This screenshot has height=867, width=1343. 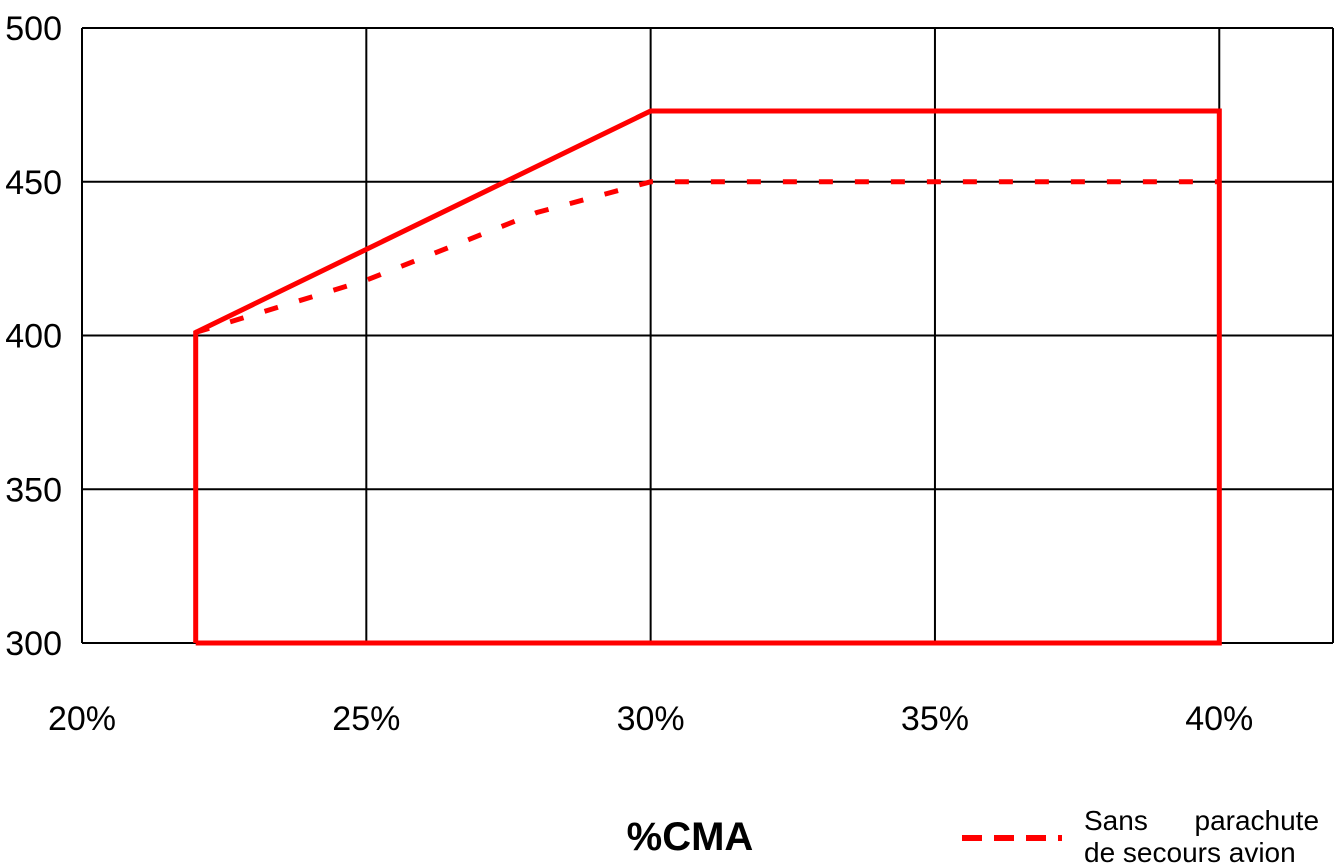 I want to click on legend-label-line2: de secours avion, so click(x=1190, y=852).